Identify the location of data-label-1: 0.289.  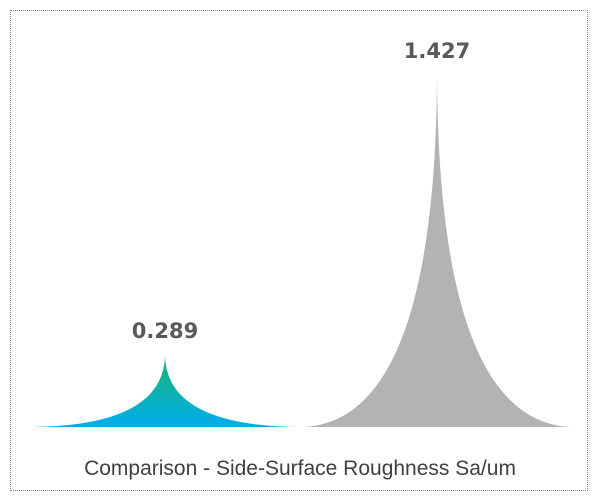
(165, 331).